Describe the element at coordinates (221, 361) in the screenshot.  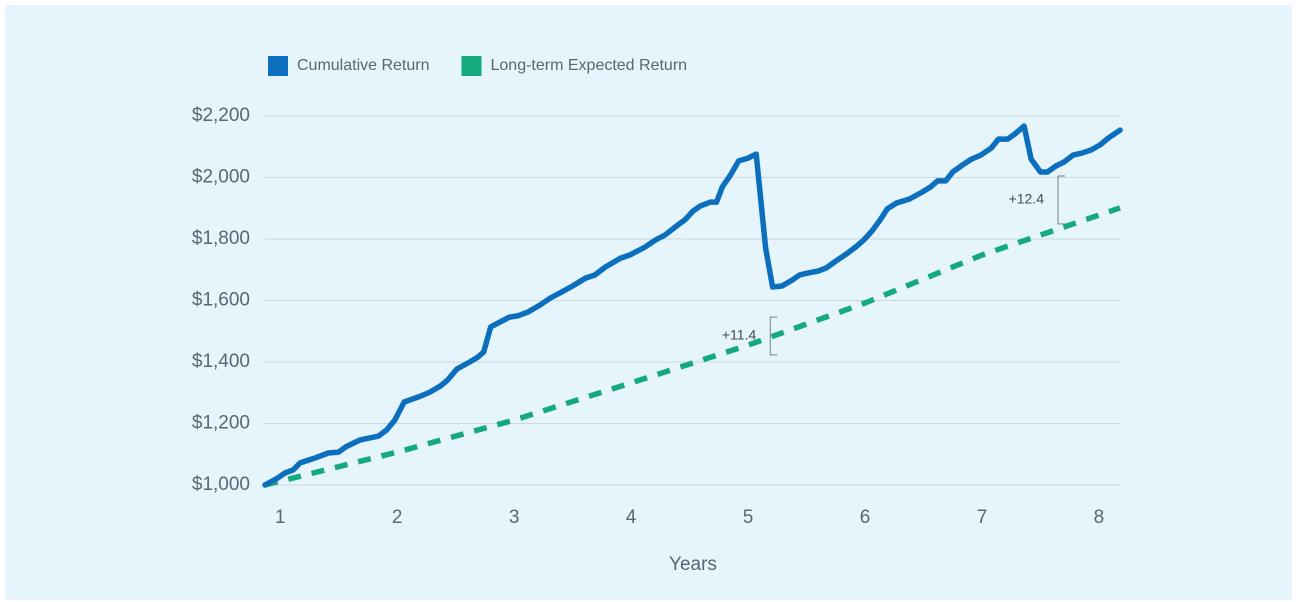
I see `y-tick-label: $1,400` at that location.